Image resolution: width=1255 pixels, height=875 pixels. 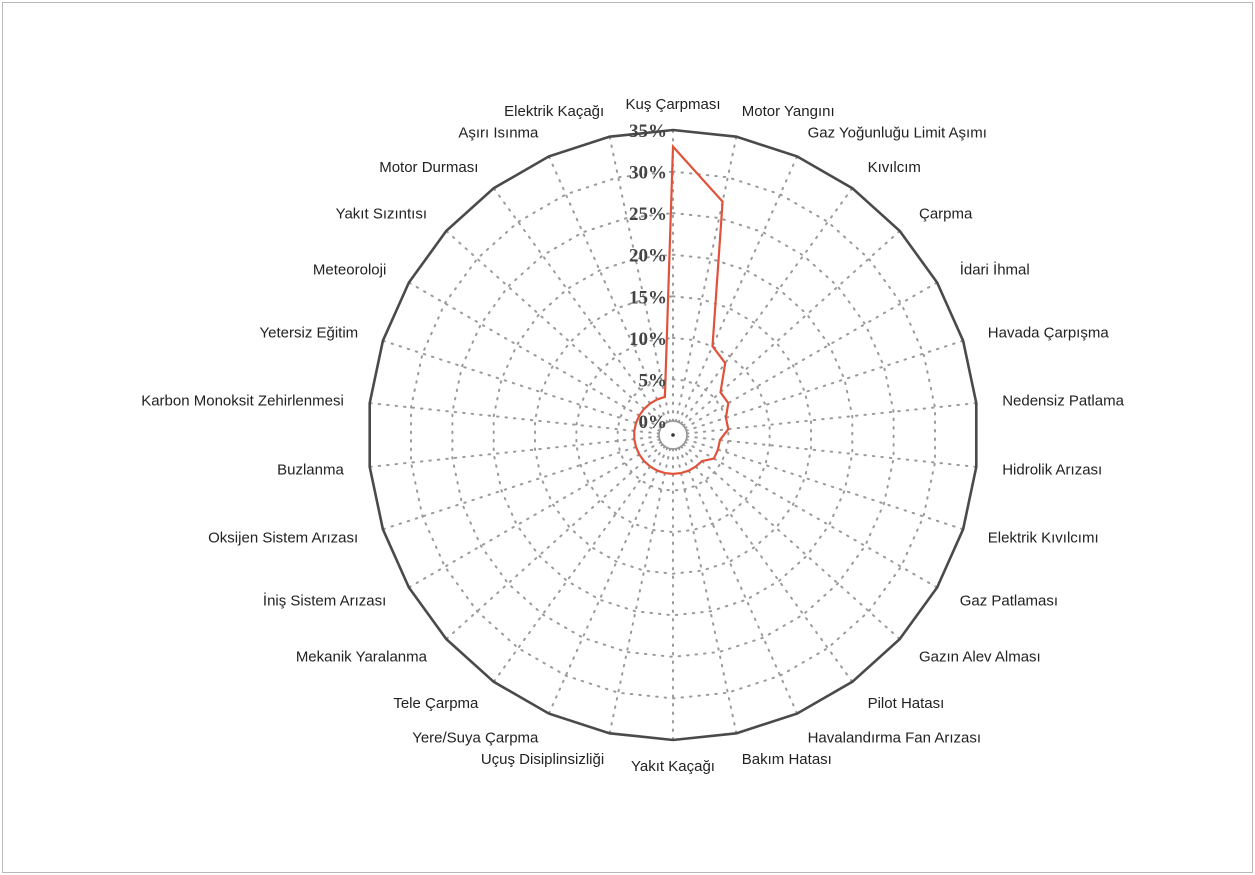 I want to click on category-label: Gaz Patlaması, so click(x=1009, y=601).